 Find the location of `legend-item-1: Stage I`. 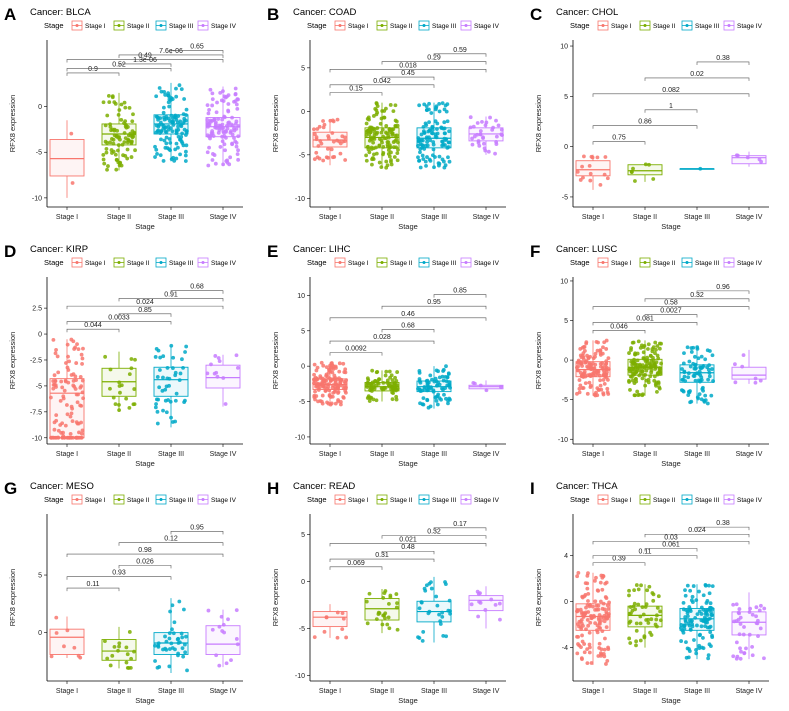

legend-item-1: Stage I is located at coordinates (88, 25).